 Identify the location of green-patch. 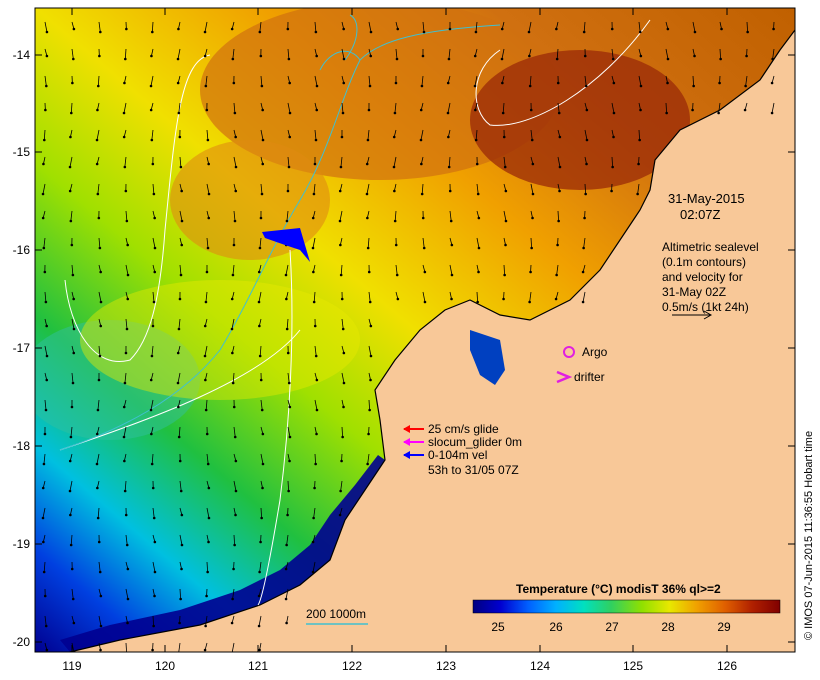
(117, 380).